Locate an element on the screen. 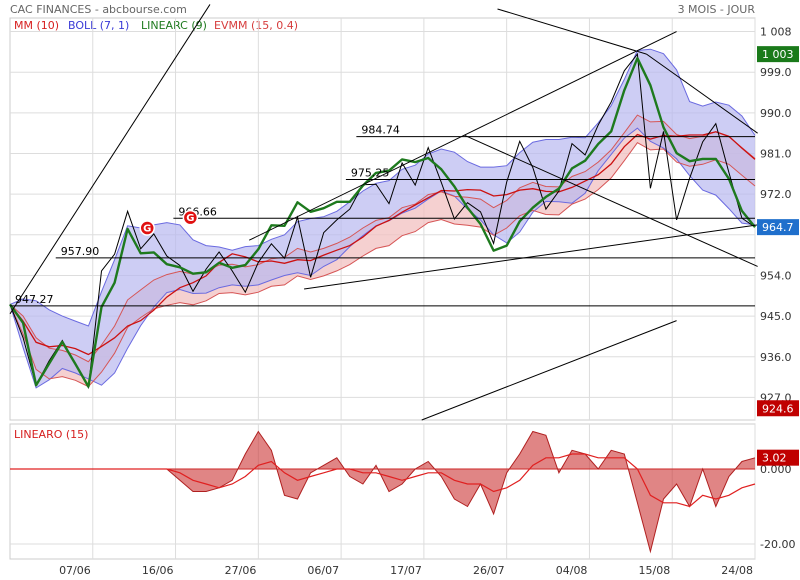 The image size is (800, 580). oscillator-title: LINEARO (15) is located at coordinates (51, 434).